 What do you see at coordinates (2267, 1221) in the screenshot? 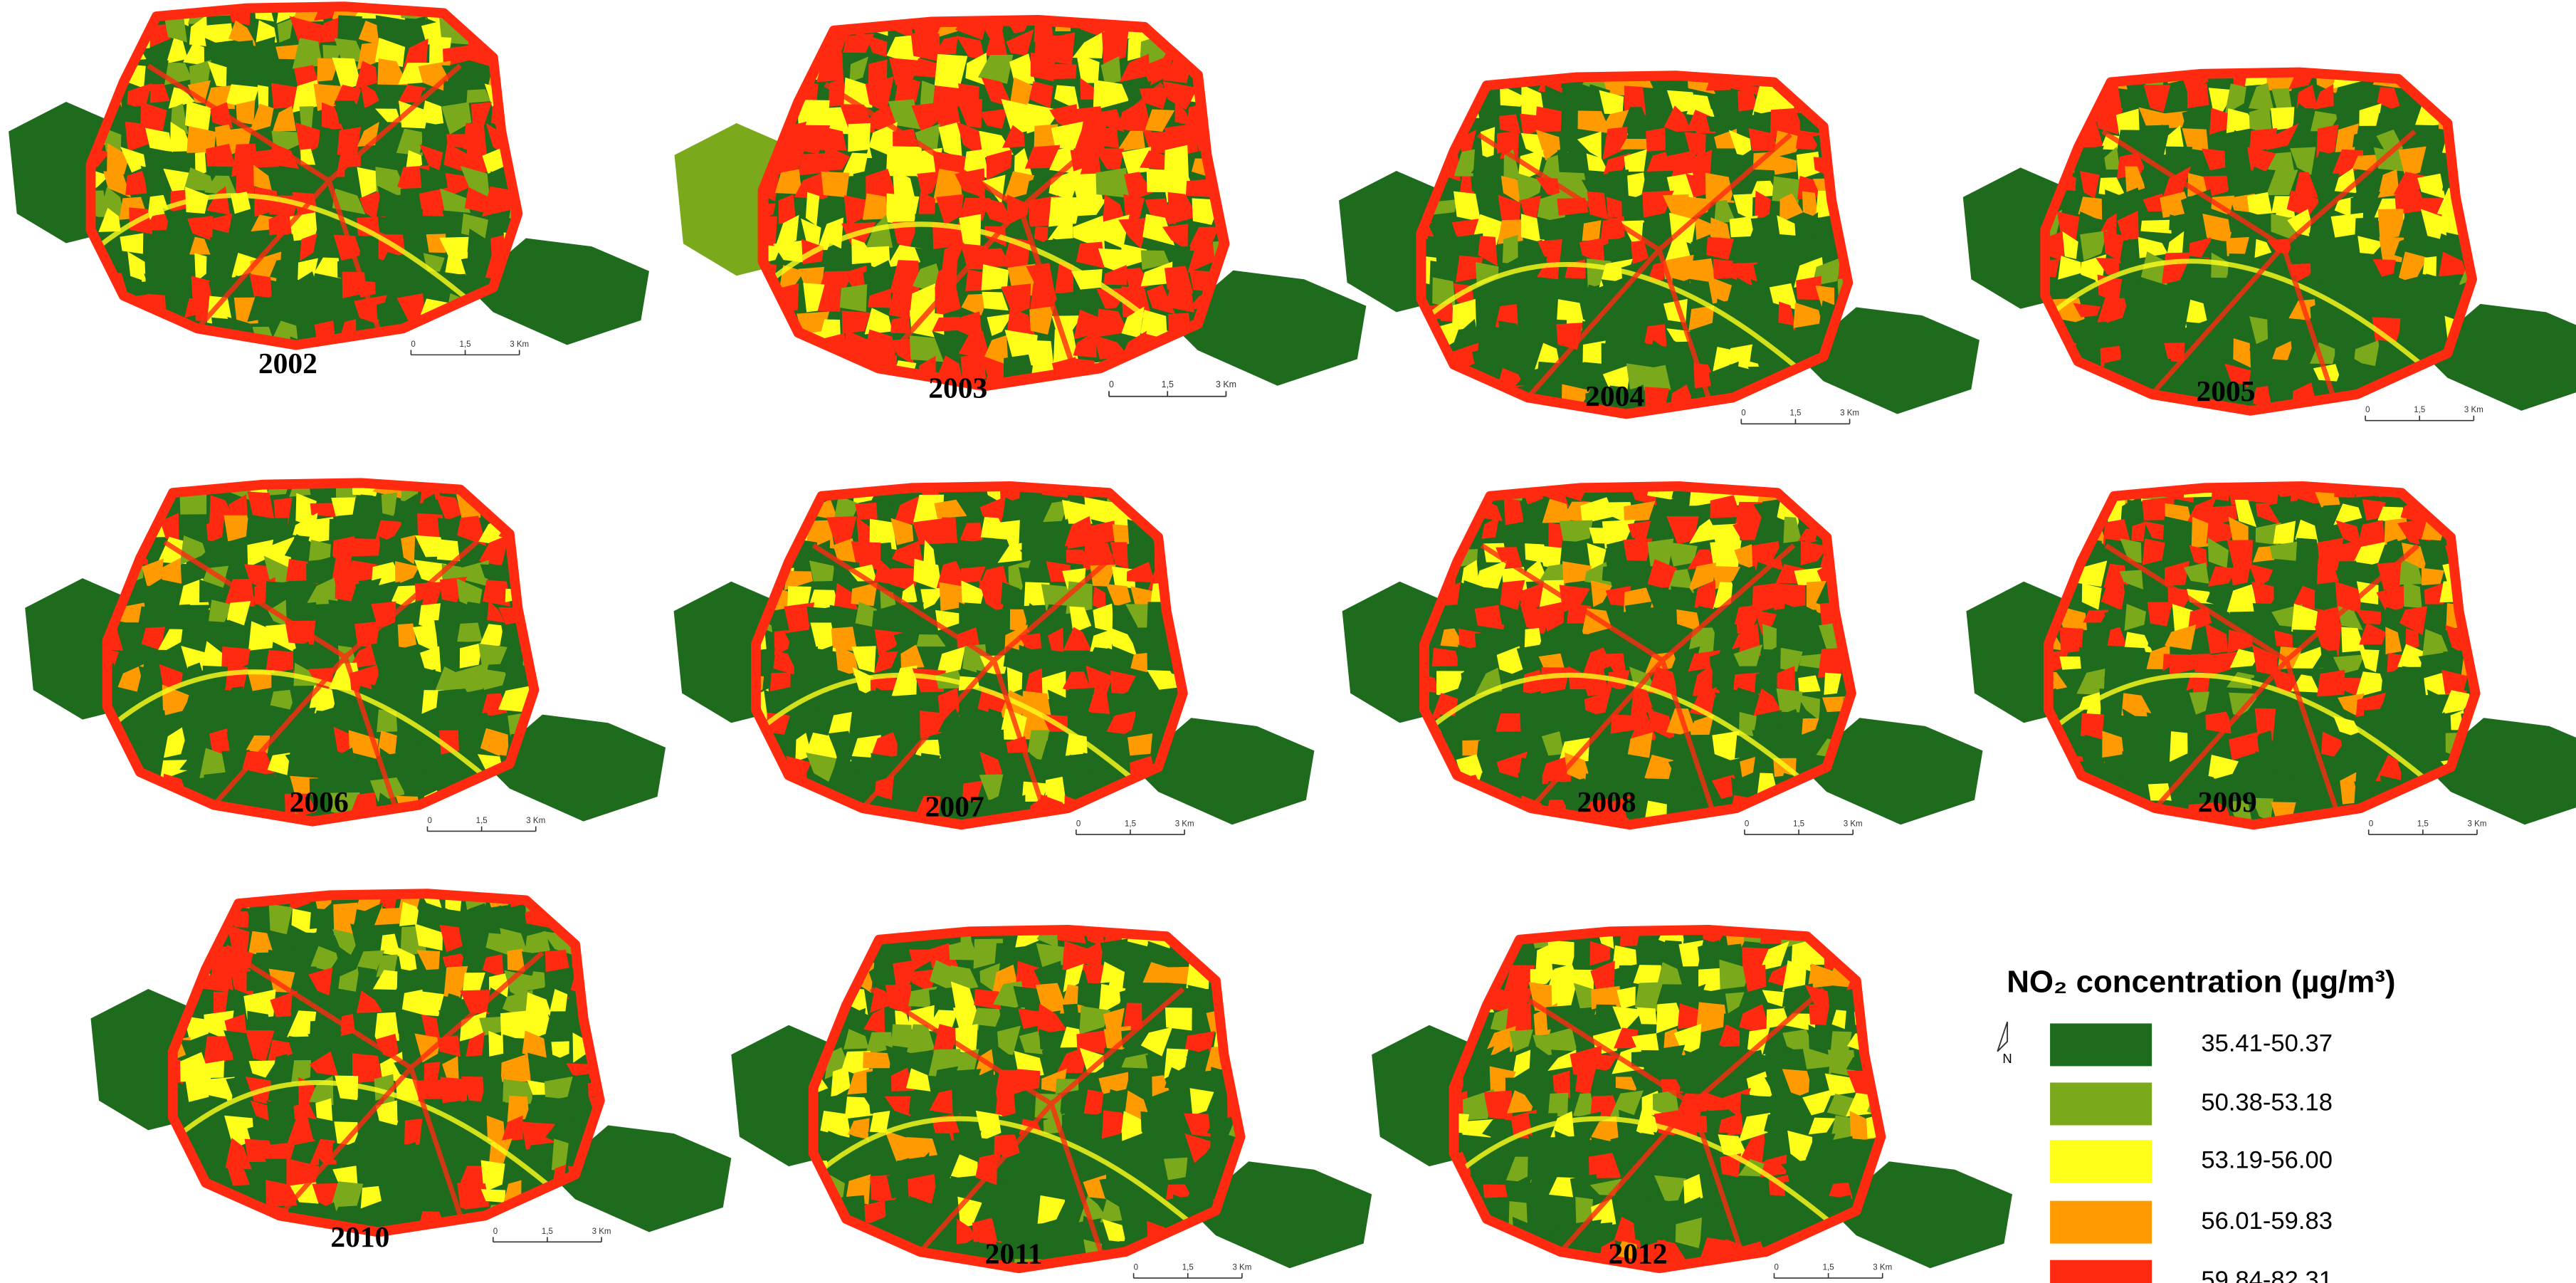
I see `legend-label: 56.01-59.83` at bounding box center [2267, 1221].